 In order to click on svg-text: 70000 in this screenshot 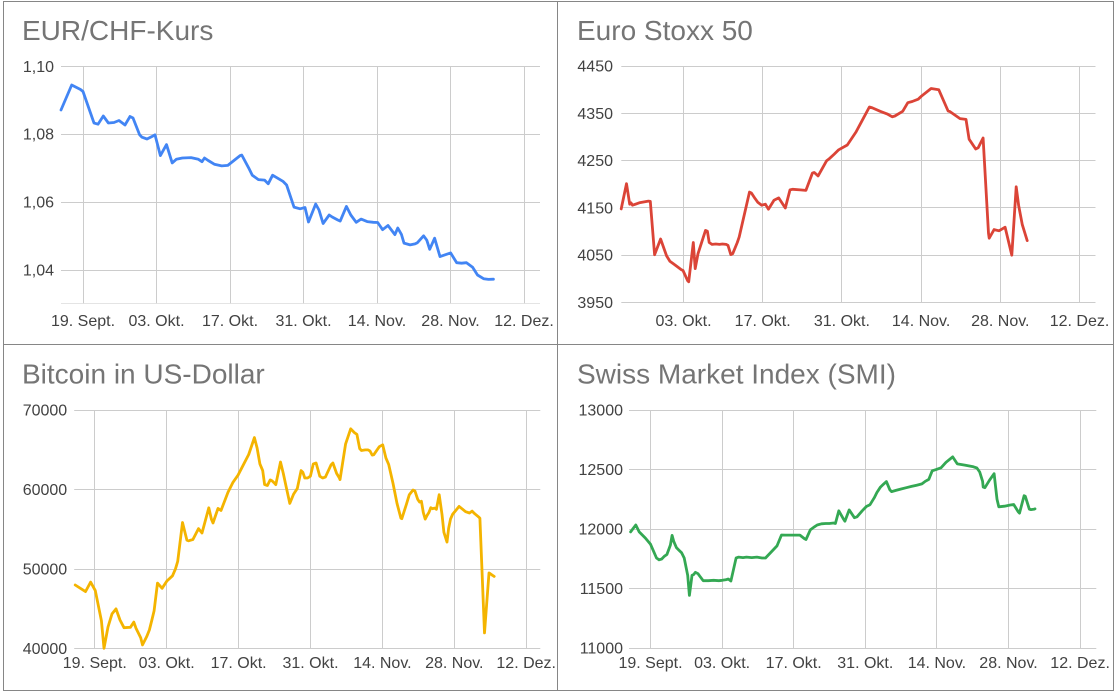, I will do `click(45, 411)`.